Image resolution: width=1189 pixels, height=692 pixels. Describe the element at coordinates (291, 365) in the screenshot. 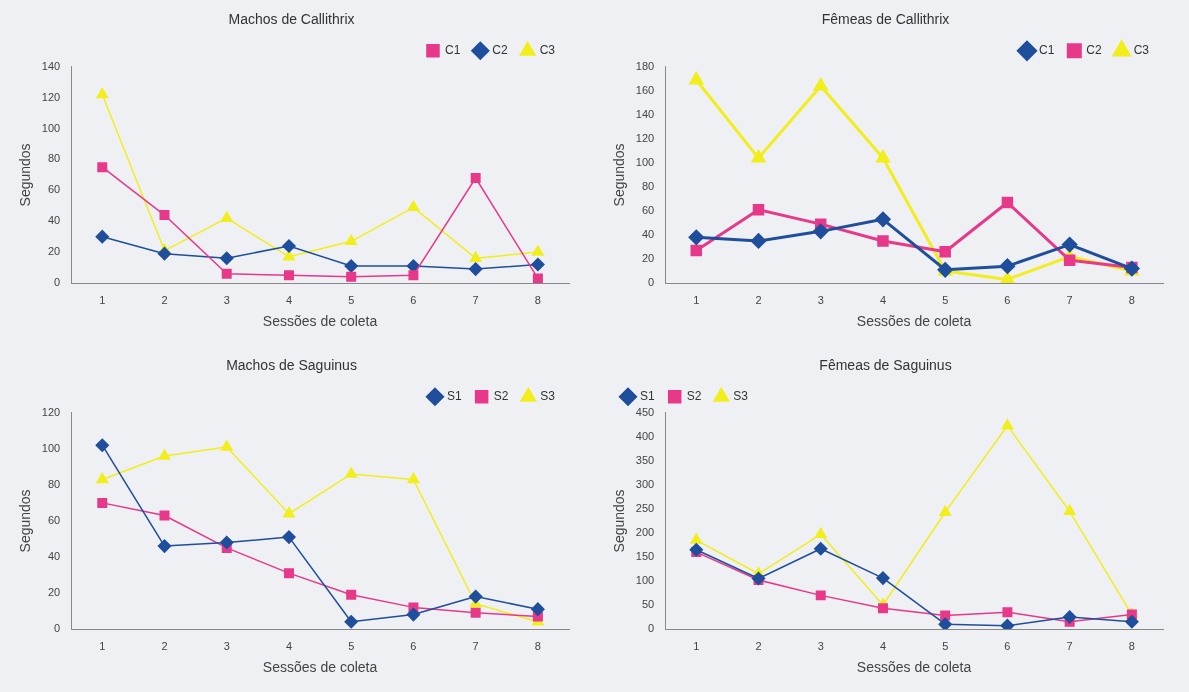

I see `chart-title: Machos de Saguinus` at that location.